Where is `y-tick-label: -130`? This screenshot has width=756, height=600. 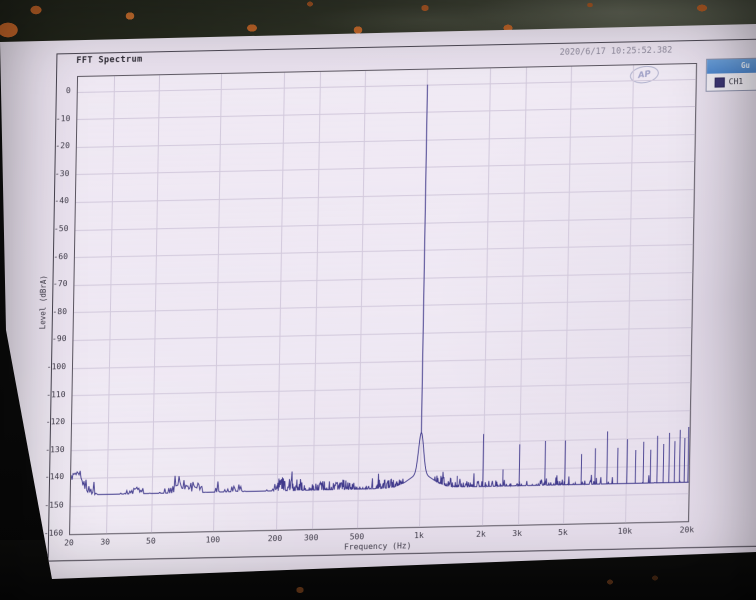 y-tick-label: -130 is located at coordinates (55, 450).